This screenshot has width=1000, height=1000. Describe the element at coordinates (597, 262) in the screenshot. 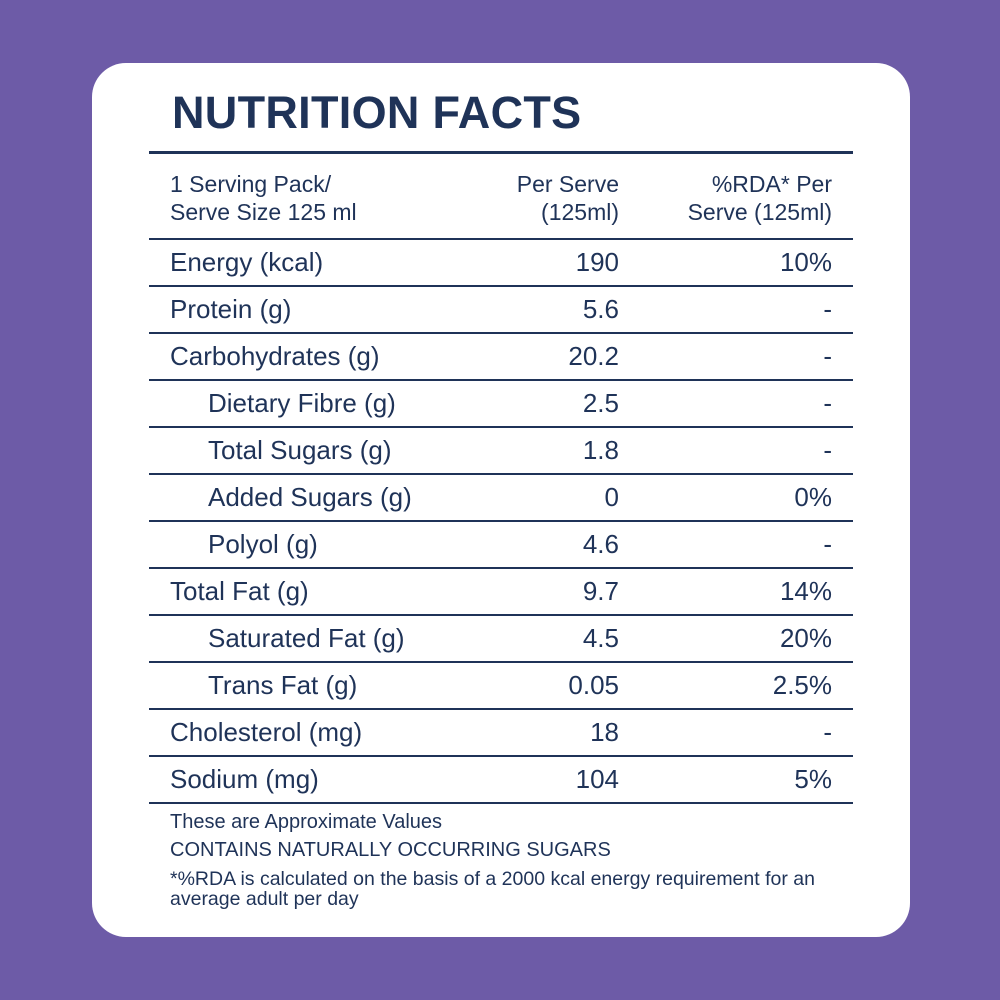

I see `row-value: 190` at that location.